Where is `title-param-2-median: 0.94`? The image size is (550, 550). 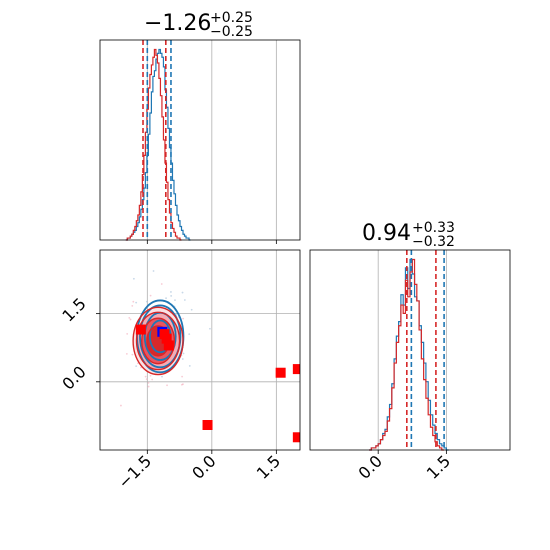
title-param-2-median: 0.94 is located at coordinates (386, 233).